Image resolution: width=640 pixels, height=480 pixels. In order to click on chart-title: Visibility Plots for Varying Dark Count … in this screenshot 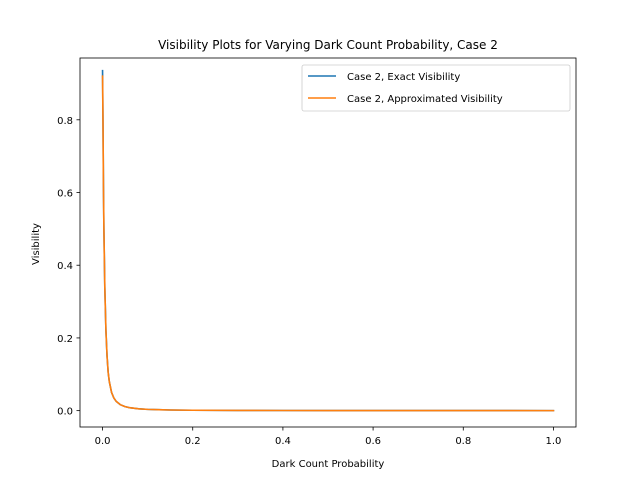, I will do `click(328, 45)`.